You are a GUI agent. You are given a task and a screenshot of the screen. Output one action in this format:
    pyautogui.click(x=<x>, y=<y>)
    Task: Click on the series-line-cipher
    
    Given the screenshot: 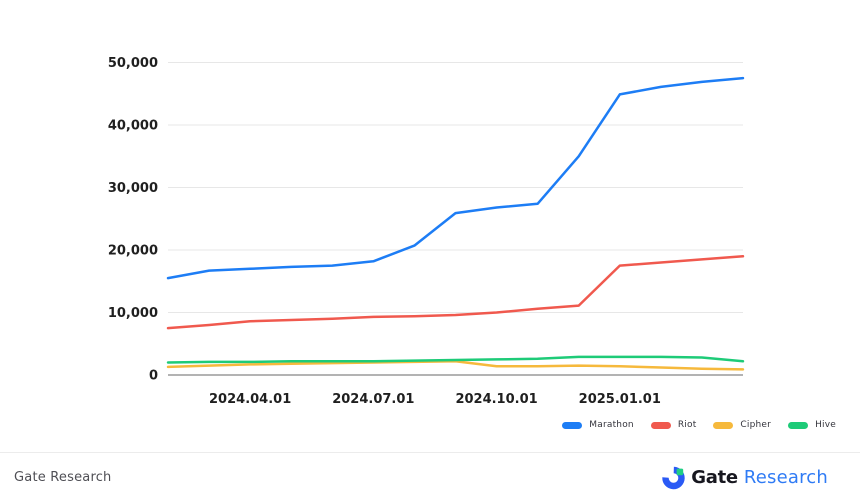 What is the action you would take?
    pyautogui.click(x=455, y=365)
    